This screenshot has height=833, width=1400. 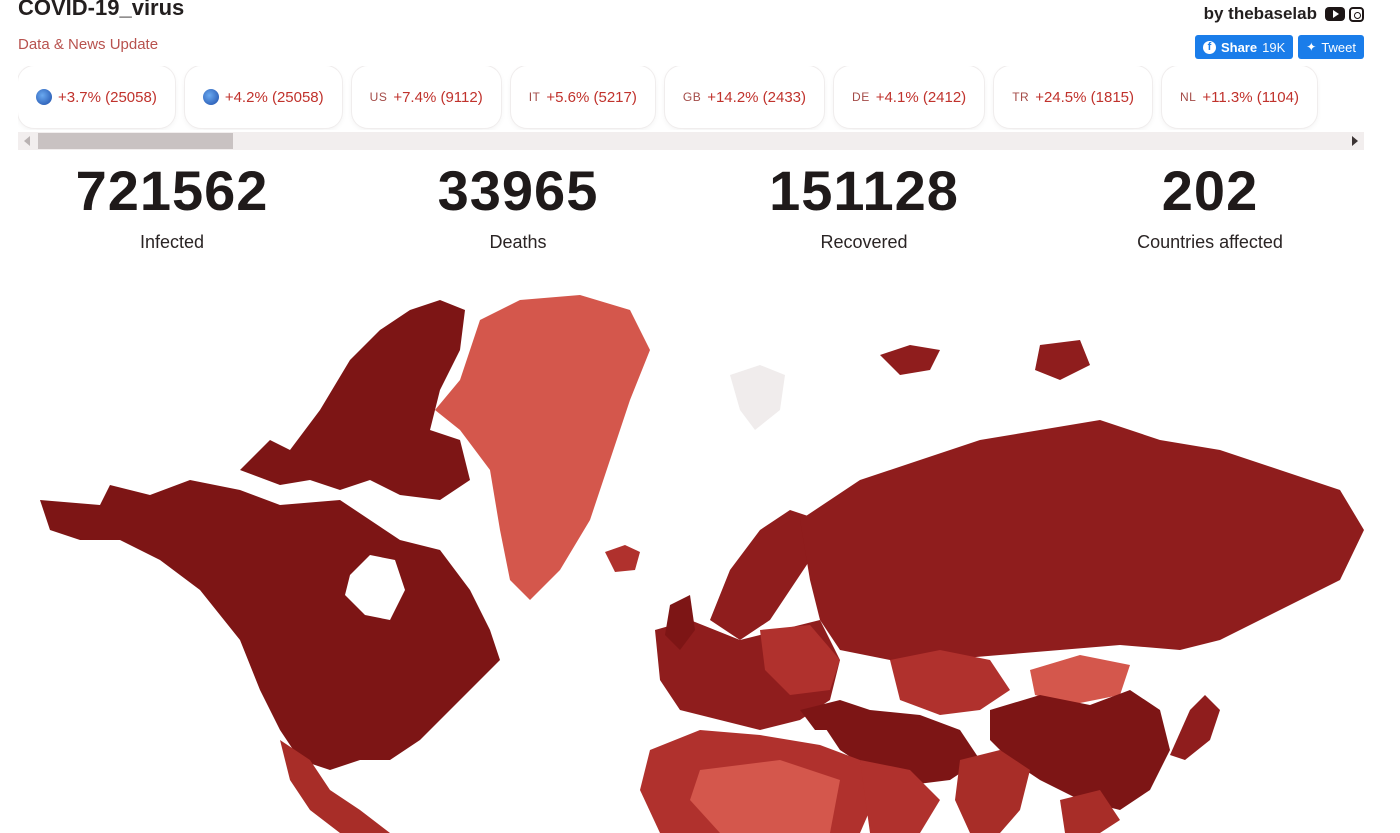 What do you see at coordinates (622, 558) in the screenshot?
I see `map-region-iceland` at bounding box center [622, 558].